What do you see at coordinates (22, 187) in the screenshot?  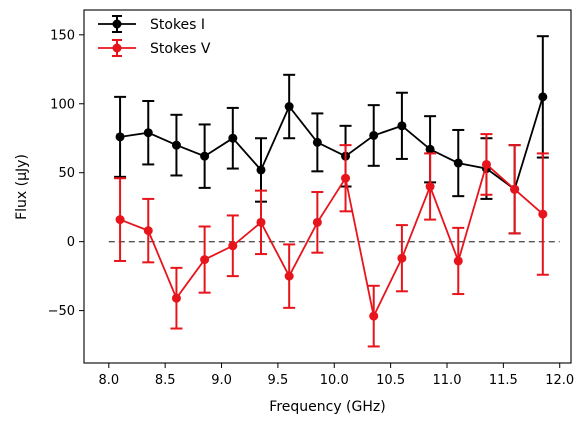 I see `y-axis-label: Flux (μJy)` at bounding box center [22, 187].